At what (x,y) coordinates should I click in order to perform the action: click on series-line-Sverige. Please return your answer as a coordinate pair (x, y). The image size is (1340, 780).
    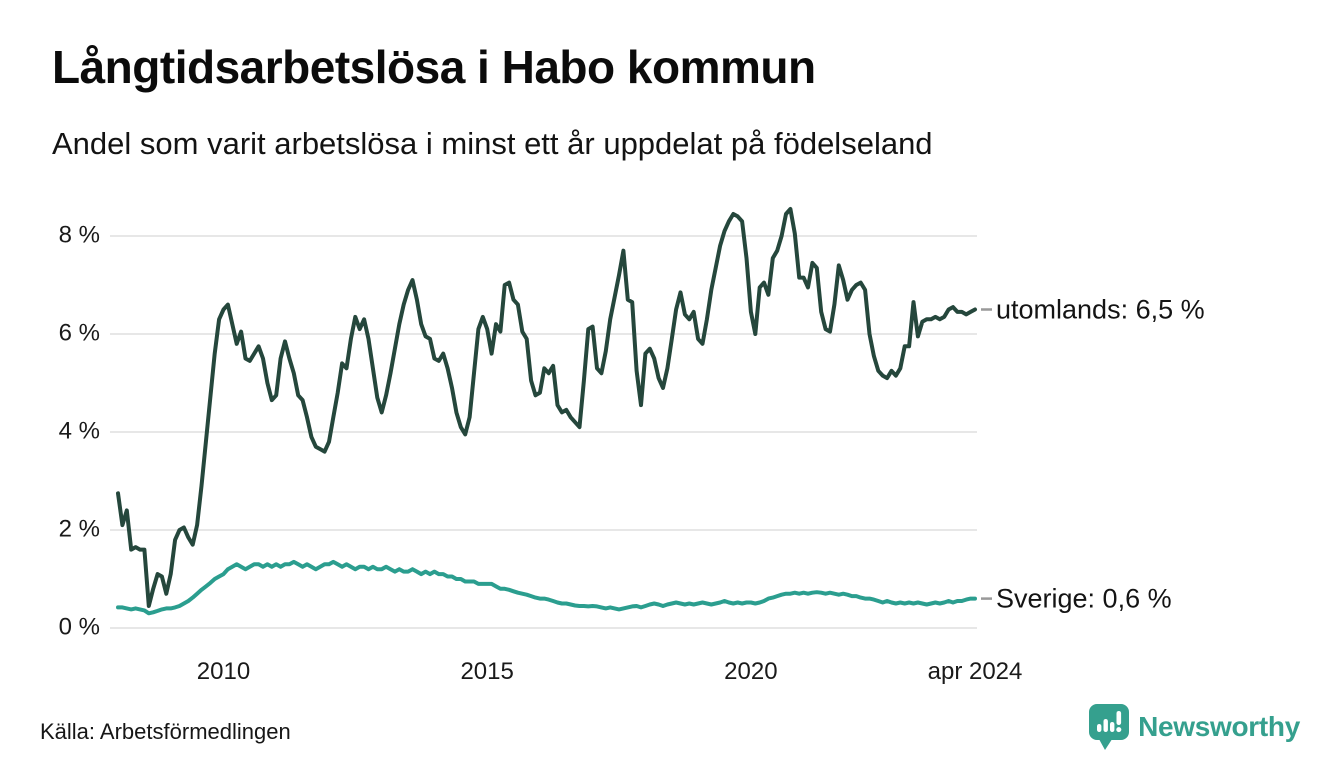
    Looking at the image, I should click on (546, 587).